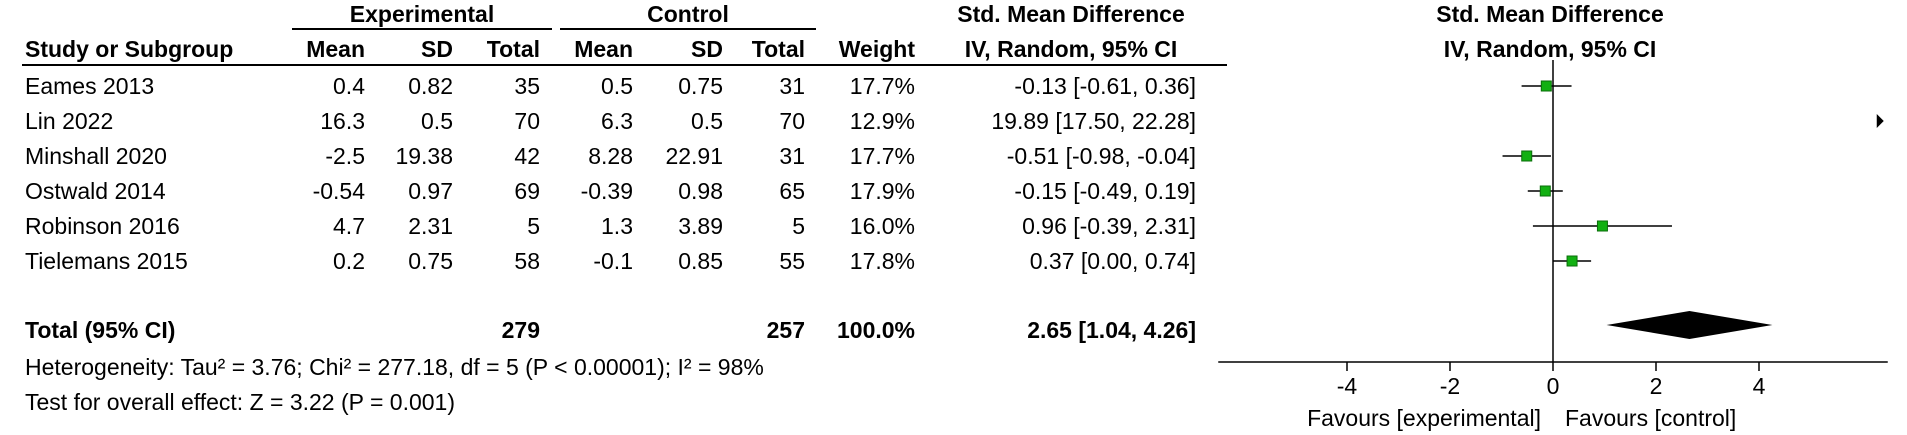 This screenshot has height=435, width=1907. I want to click on c-sd: 3.89, so click(700, 226).